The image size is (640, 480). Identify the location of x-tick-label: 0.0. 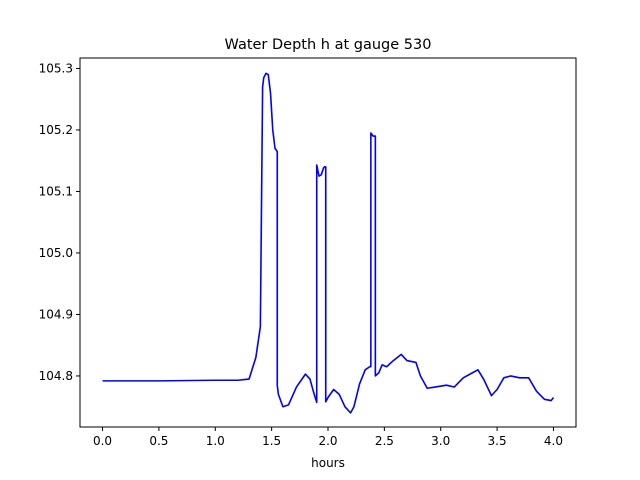
(102, 441).